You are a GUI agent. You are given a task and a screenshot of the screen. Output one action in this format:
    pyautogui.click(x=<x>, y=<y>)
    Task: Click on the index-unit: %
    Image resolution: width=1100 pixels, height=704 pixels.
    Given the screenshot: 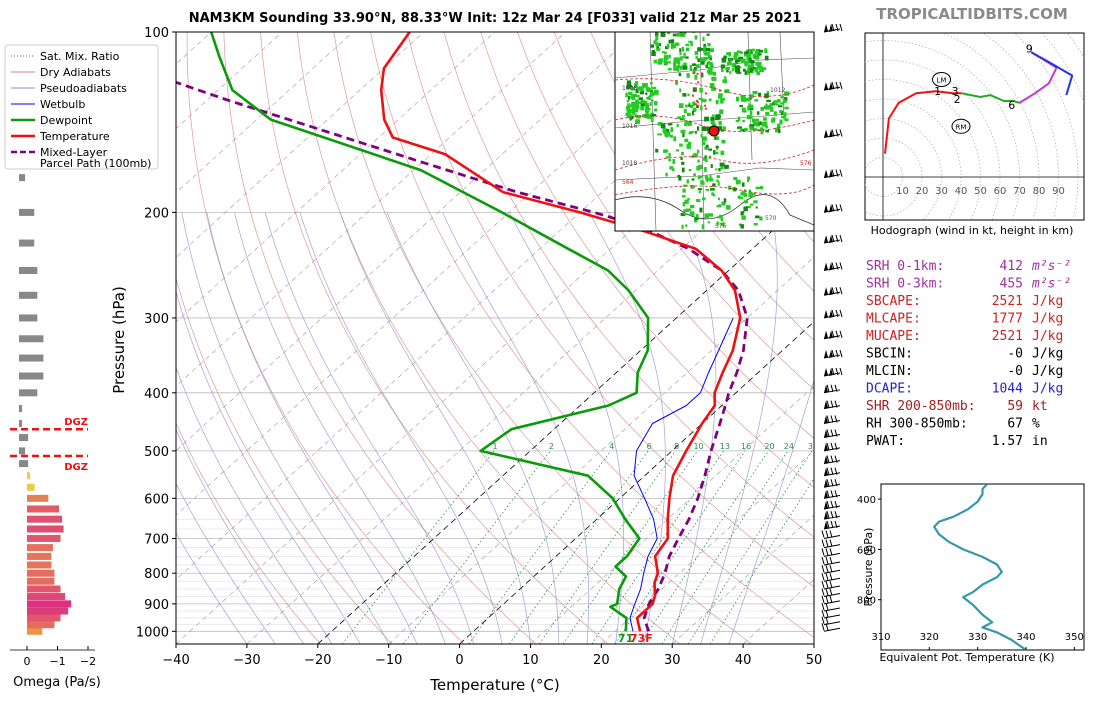 What is the action you would take?
    pyautogui.click(x=1036, y=424)
    